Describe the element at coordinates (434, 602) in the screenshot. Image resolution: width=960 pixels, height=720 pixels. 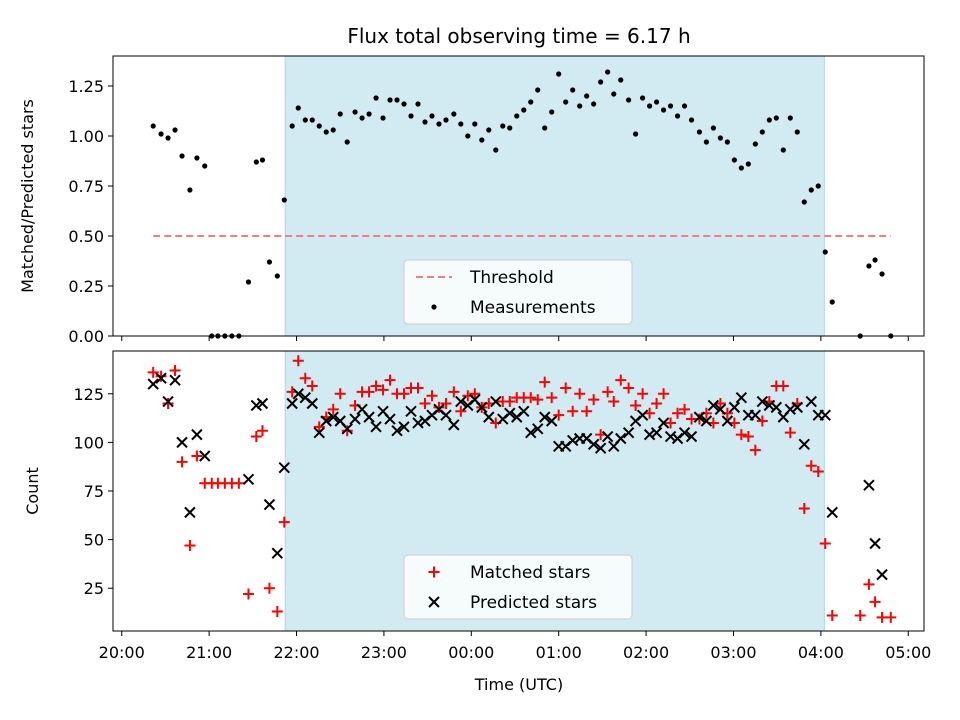
I see `legend-marker` at that location.